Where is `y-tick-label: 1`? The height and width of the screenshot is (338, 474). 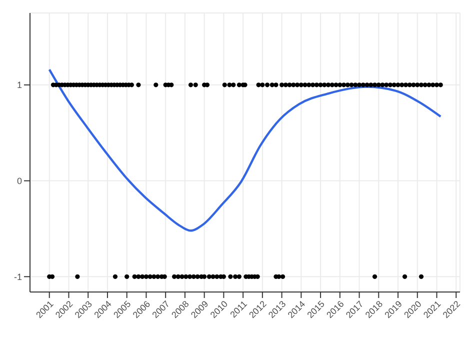 y-tick-label: 1 is located at coordinates (19, 85).